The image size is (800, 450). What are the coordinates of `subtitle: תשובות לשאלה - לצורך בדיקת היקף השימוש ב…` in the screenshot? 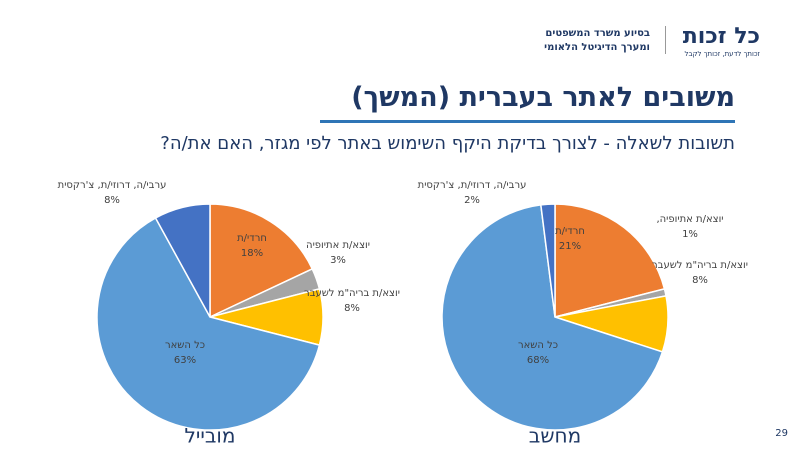 It's located at (447, 143).